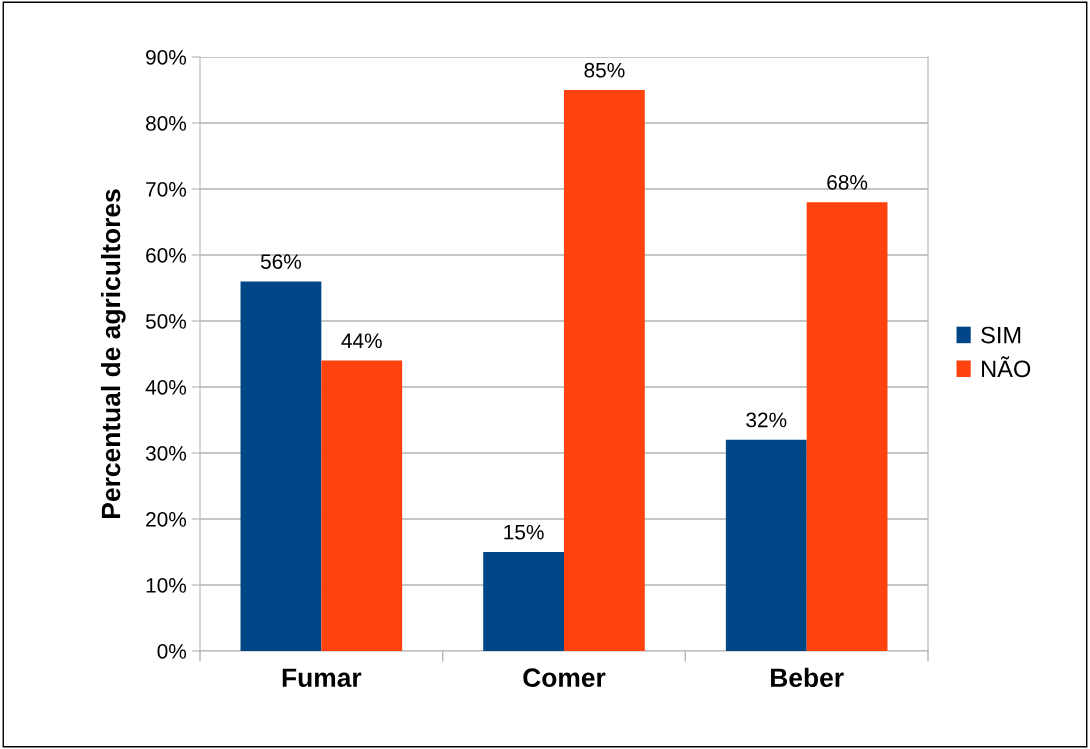 The image size is (1090, 749). Describe the element at coordinates (166, 519) in the screenshot. I see `y-tick-label: 20%` at that location.